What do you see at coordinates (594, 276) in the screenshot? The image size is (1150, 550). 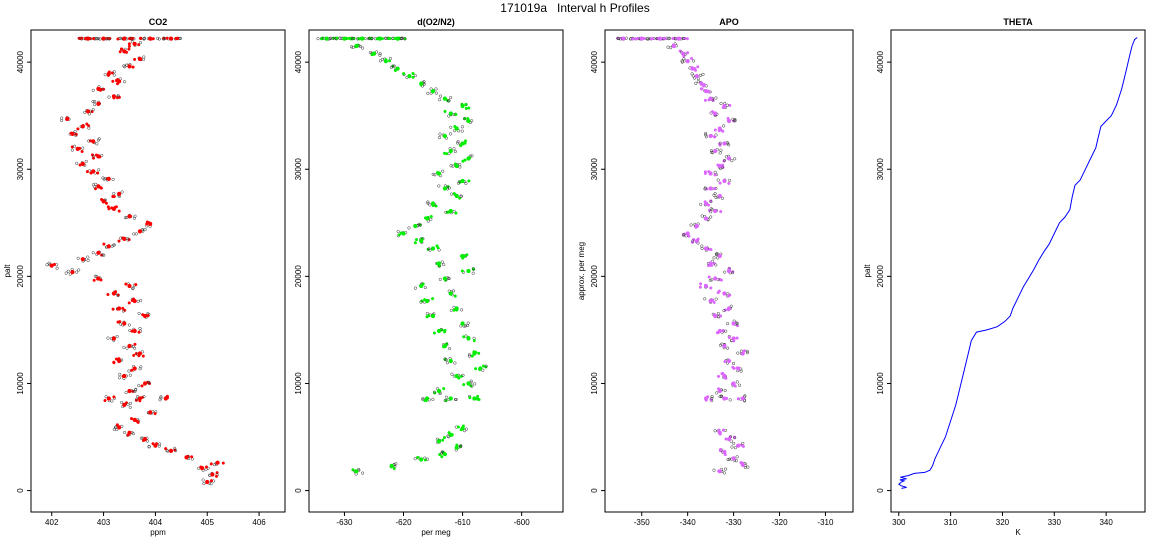 I see `y-tick-label: 20000` at bounding box center [594, 276].